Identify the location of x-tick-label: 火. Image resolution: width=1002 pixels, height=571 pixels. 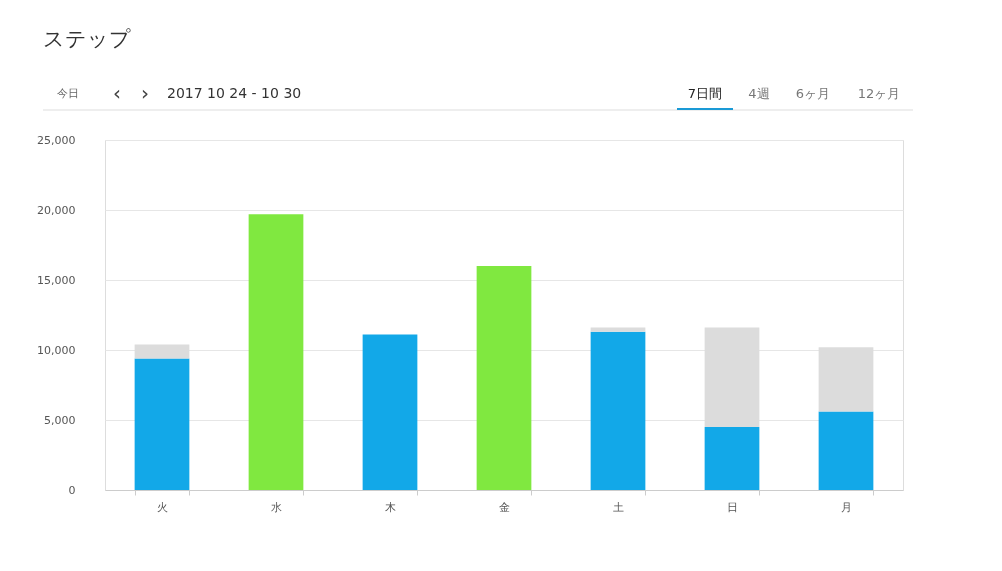
(162, 507).